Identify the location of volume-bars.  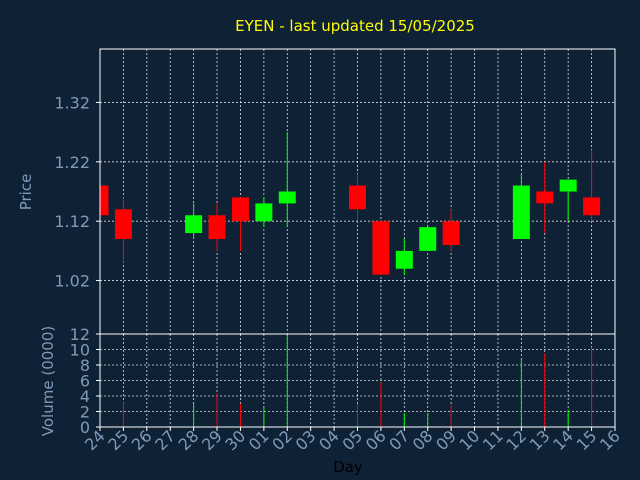
(357, 381).